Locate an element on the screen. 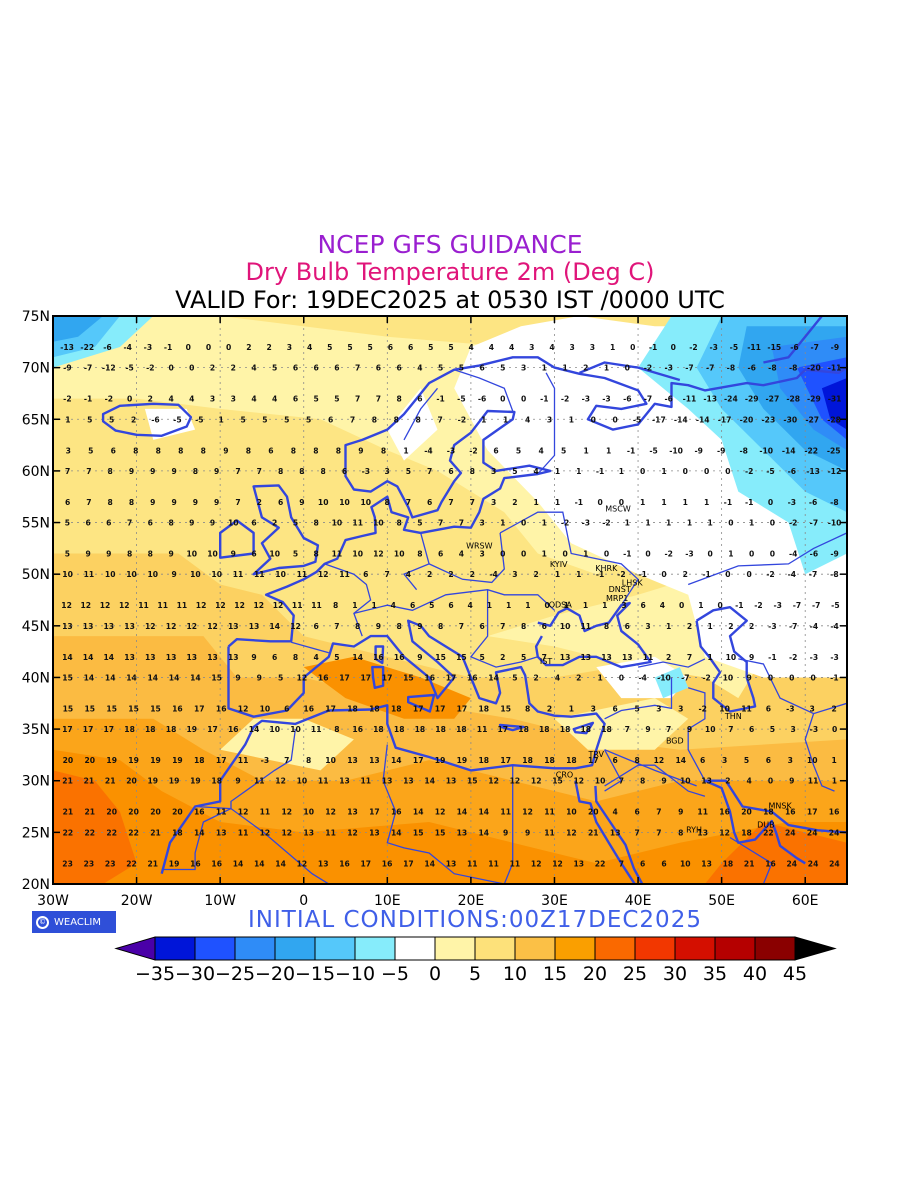  cyprus-coast is located at coordinates (583, 728).